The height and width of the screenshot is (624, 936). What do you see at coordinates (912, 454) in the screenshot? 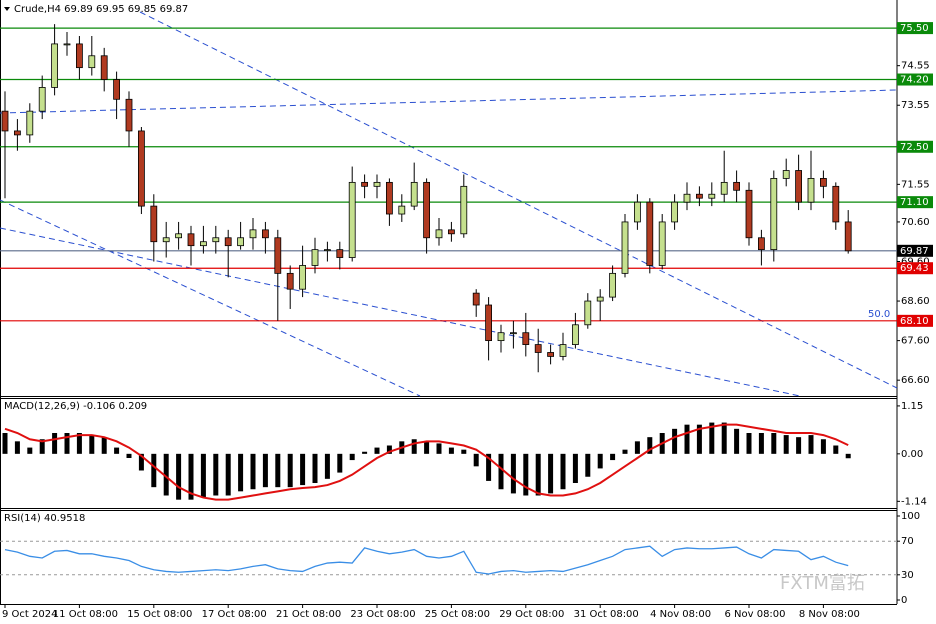
I see `y-tick-label: 0.00` at bounding box center [912, 454].